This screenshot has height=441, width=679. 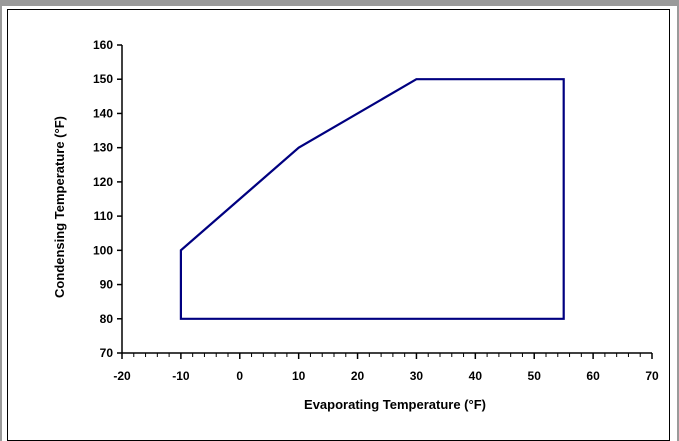 What do you see at coordinates (535, 376) in the screenshot?
I see `x-tick-label: 50` at bounding box center [535, 376].